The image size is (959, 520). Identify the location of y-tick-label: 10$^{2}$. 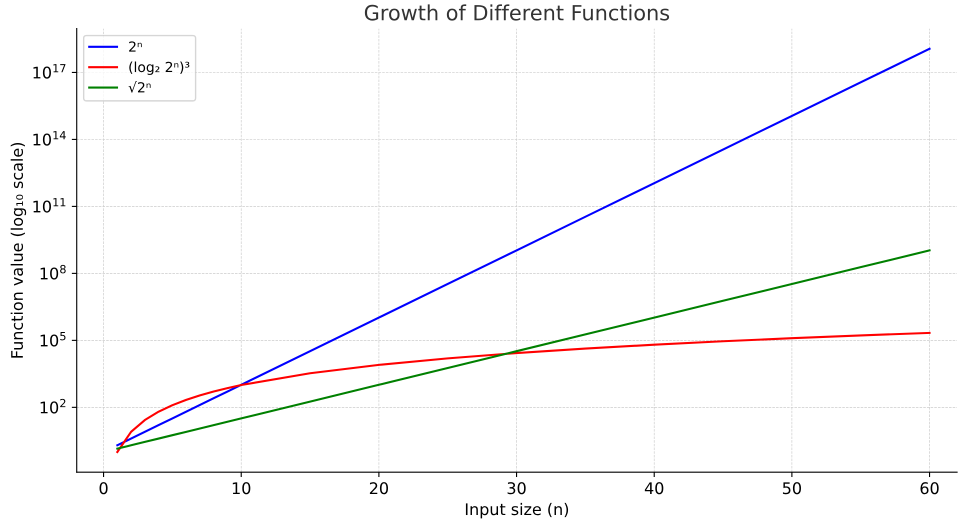
(53, 406).